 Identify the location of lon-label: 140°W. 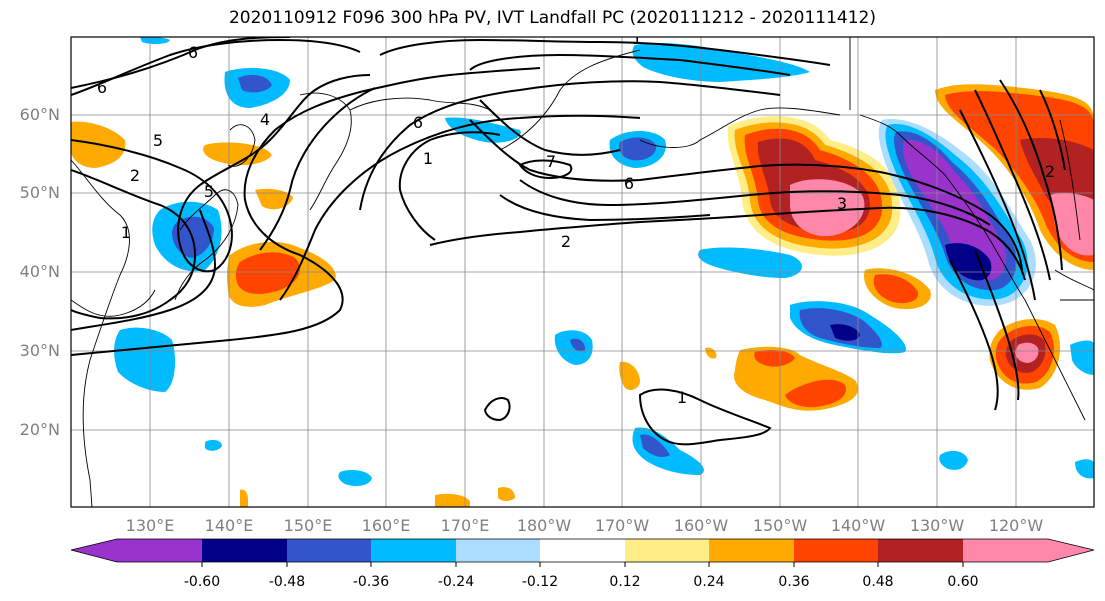
(858, 525).